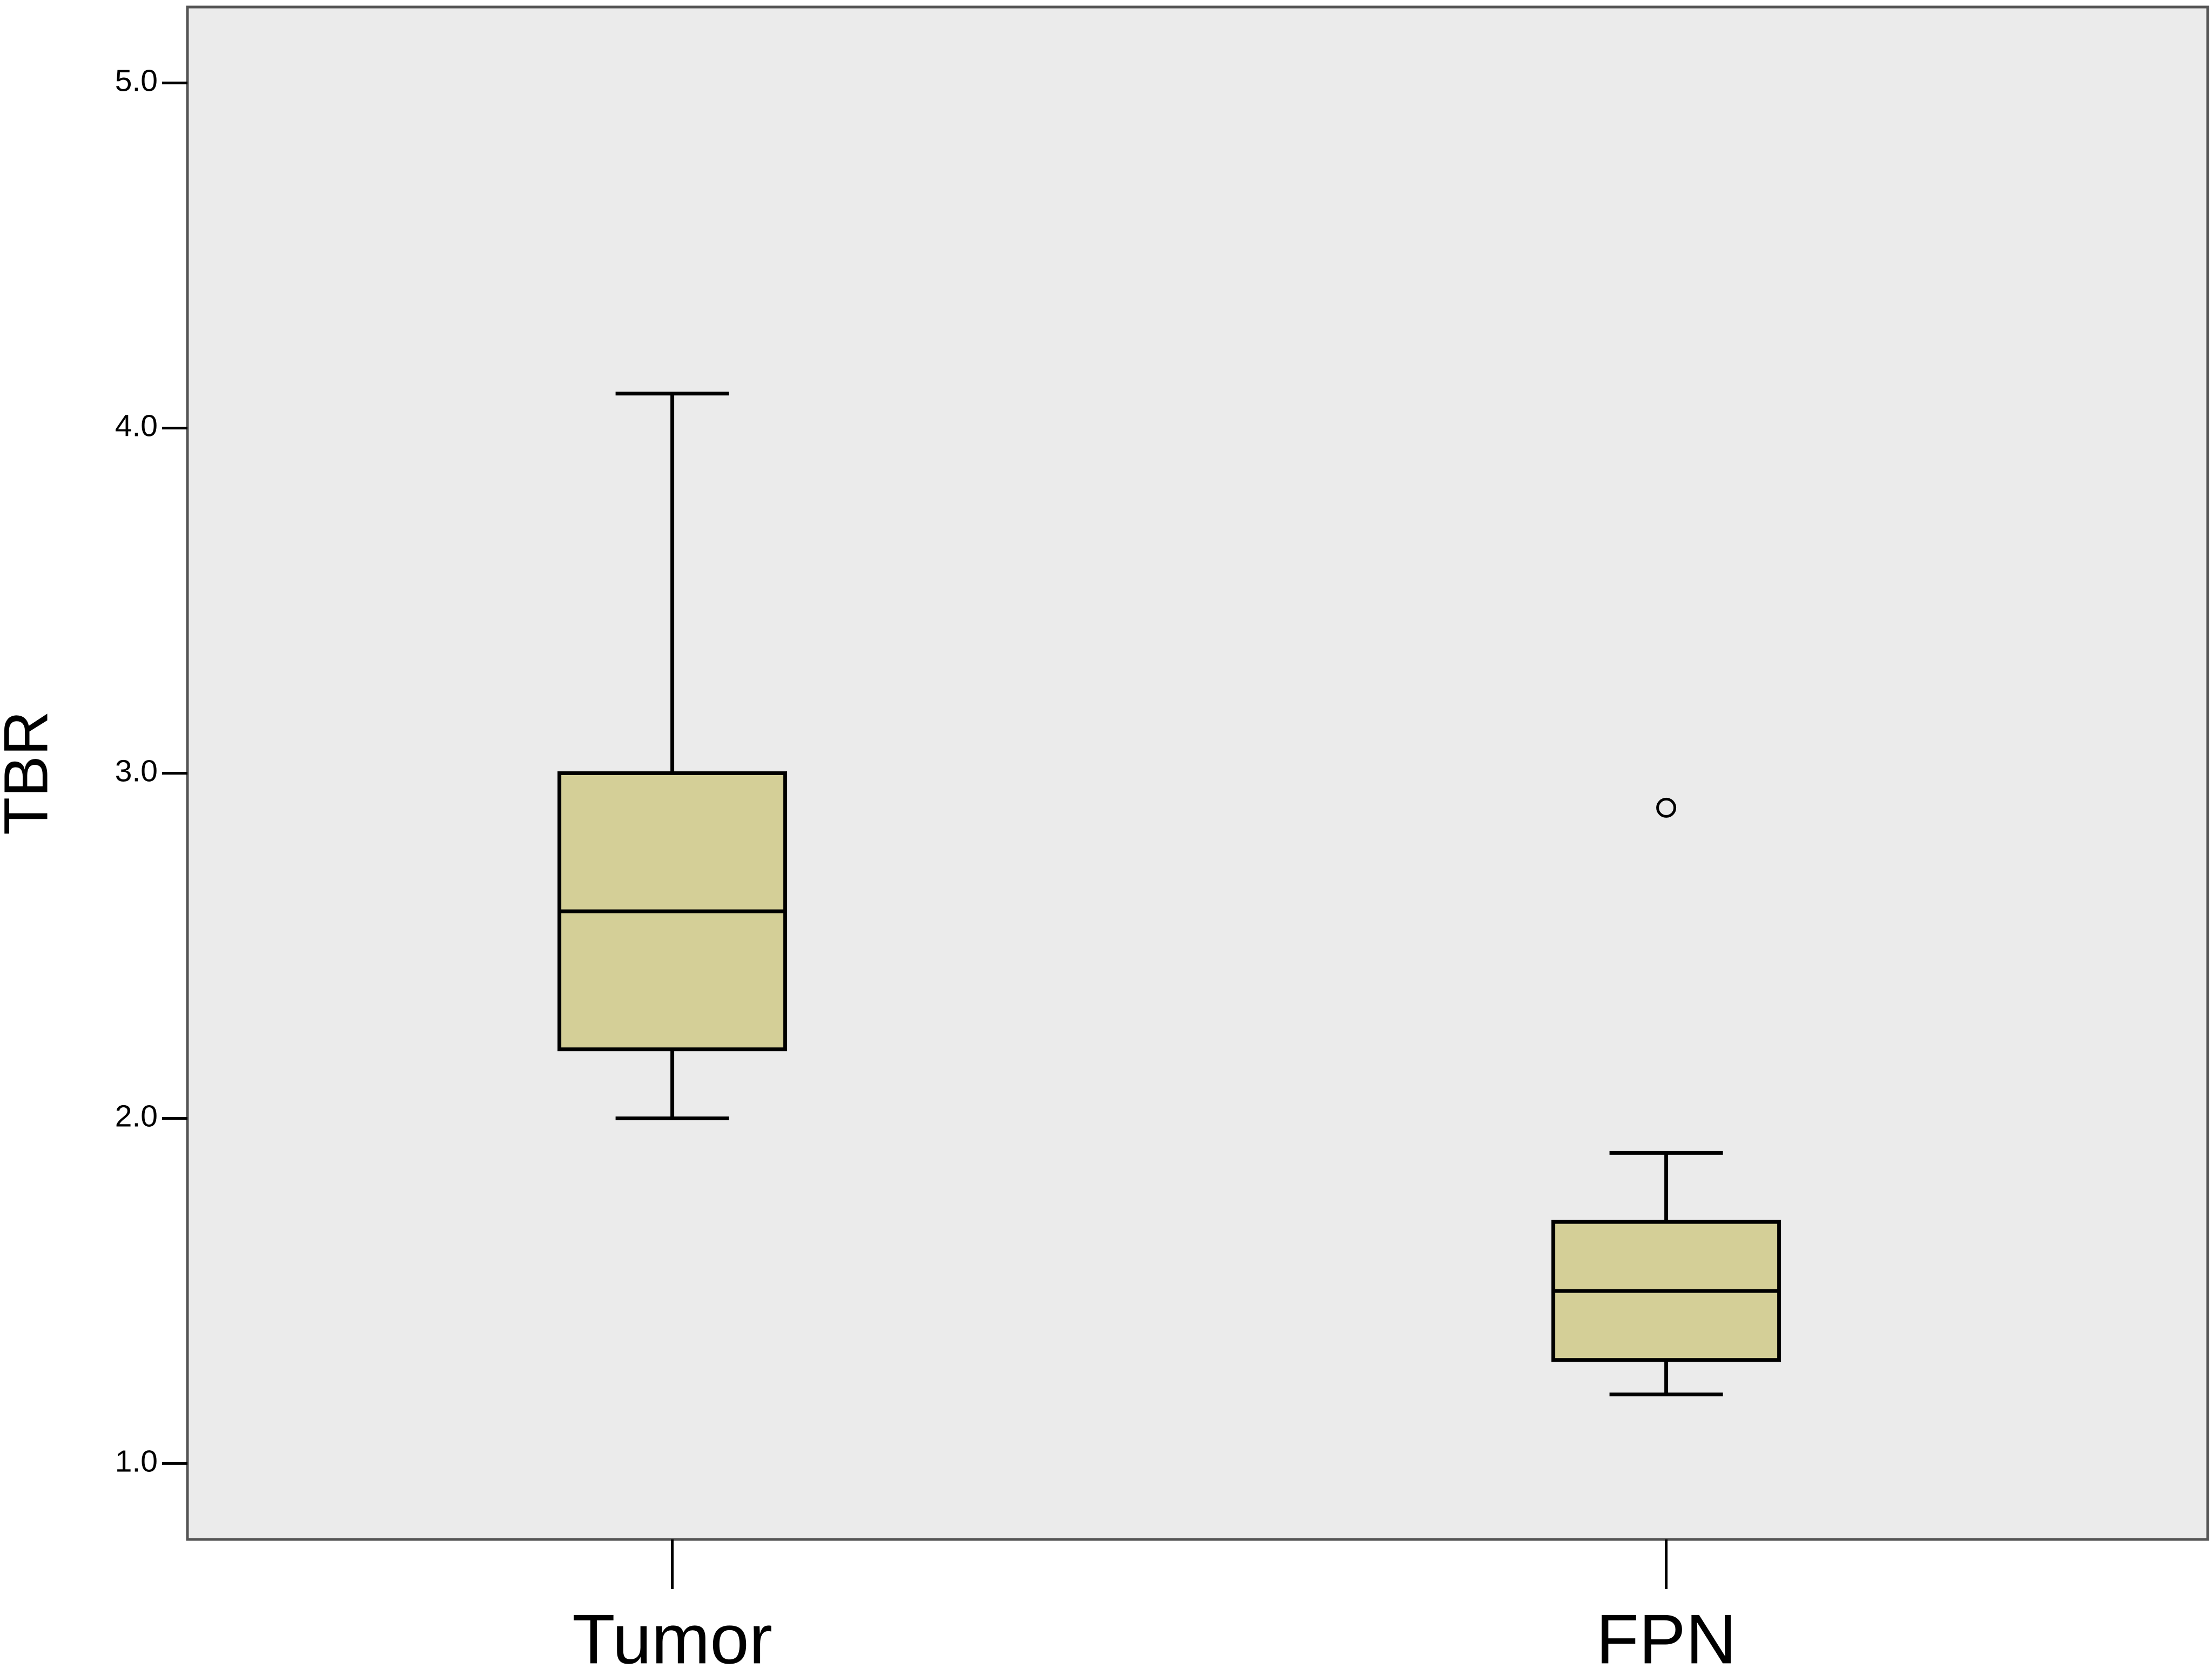  Describe the element at coordinates (136, 1116) in the screenshot. I see `y-tick-label: 2.0` at that location.